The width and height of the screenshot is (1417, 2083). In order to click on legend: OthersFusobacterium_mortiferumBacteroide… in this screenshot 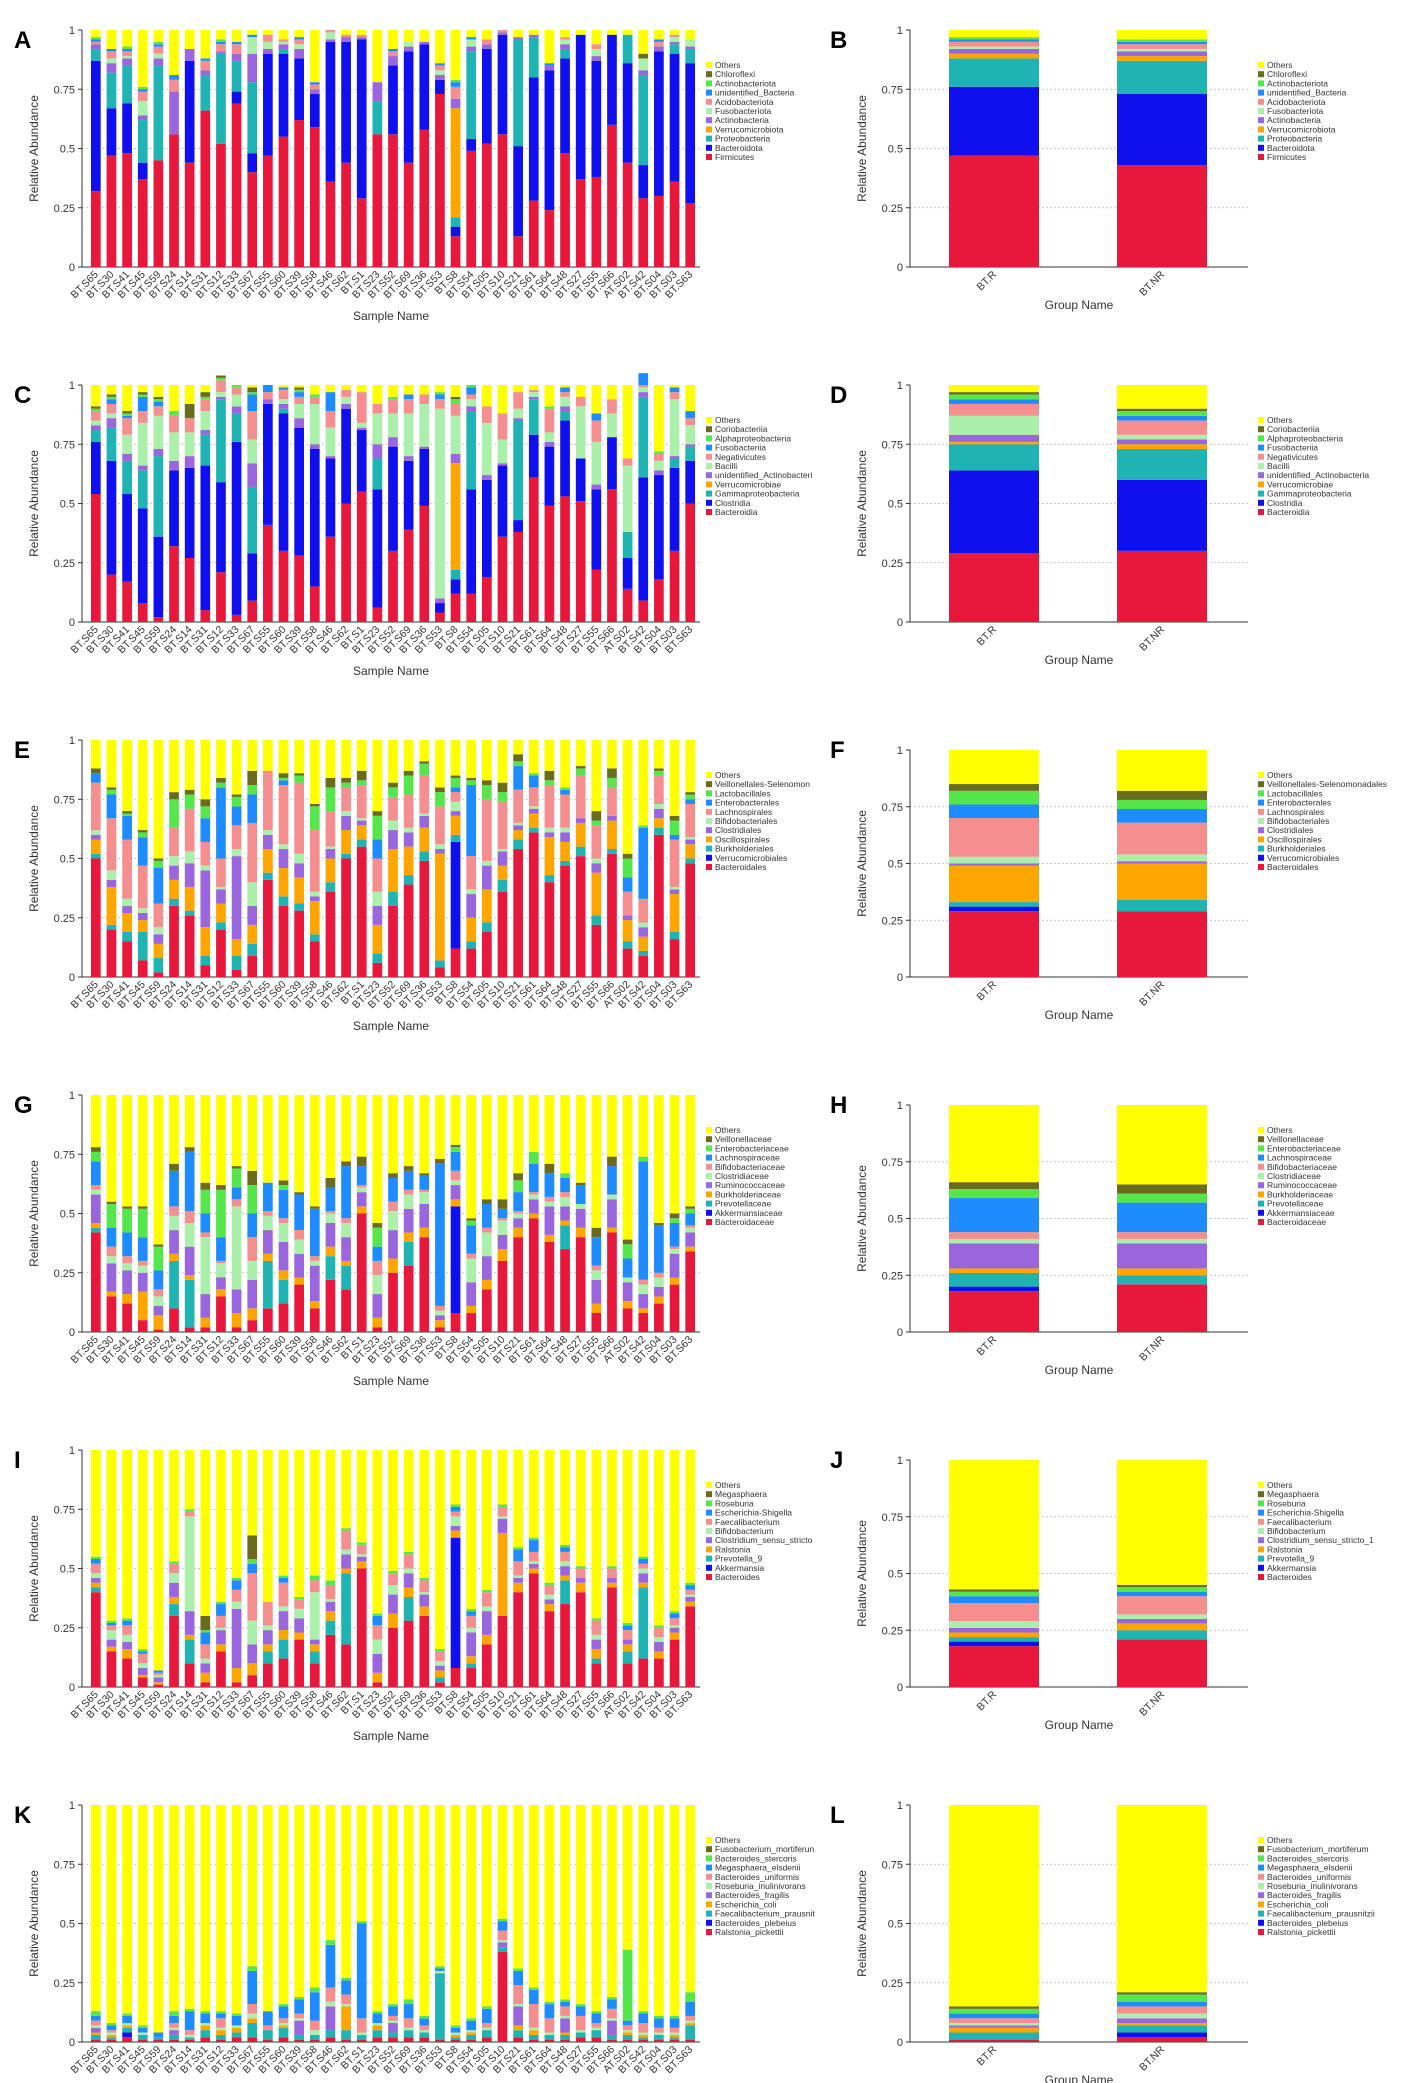, I will do `click(1316, 1886)`.